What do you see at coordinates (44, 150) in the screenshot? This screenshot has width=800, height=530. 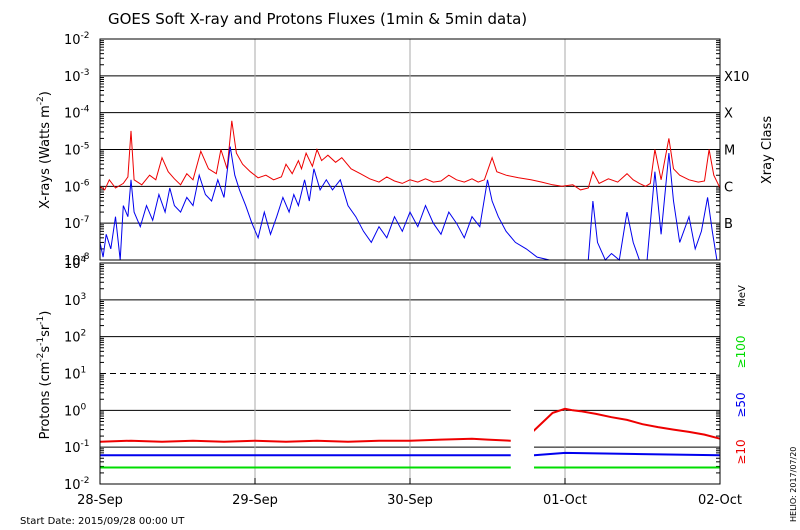 I see `xray-ylabel: X-rays (Watts m-2)` at bounding box center [44, 150].